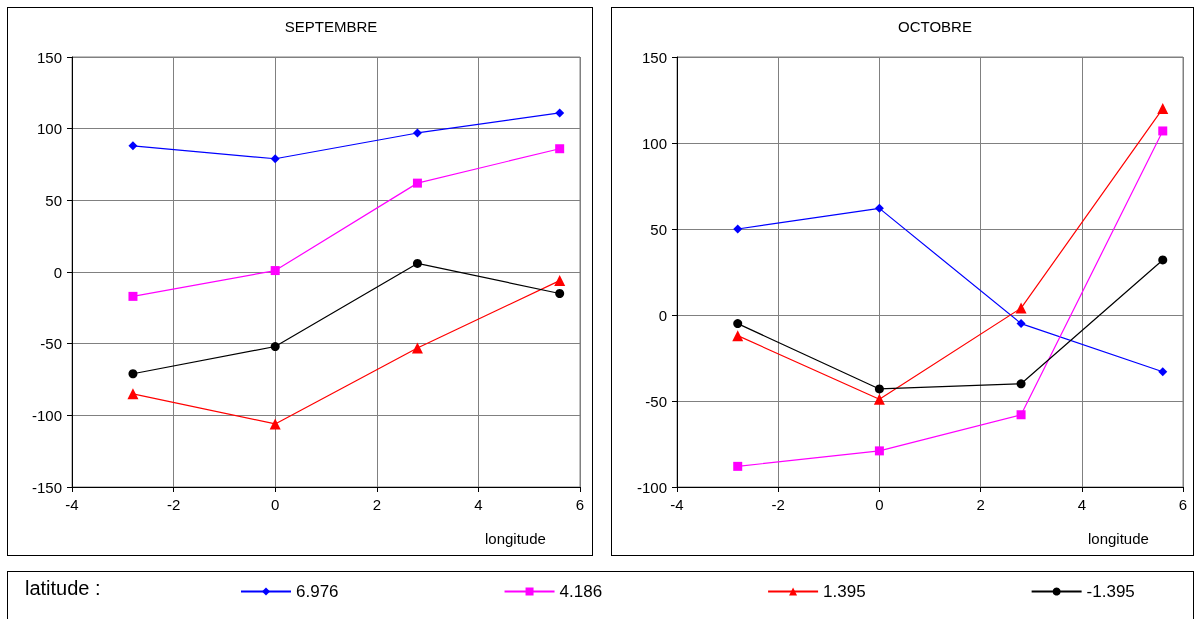  What do you see at coordinates (317, 591) in the screenshot?
I see `legend-label: 6.976` at bounding box center [317, 591].